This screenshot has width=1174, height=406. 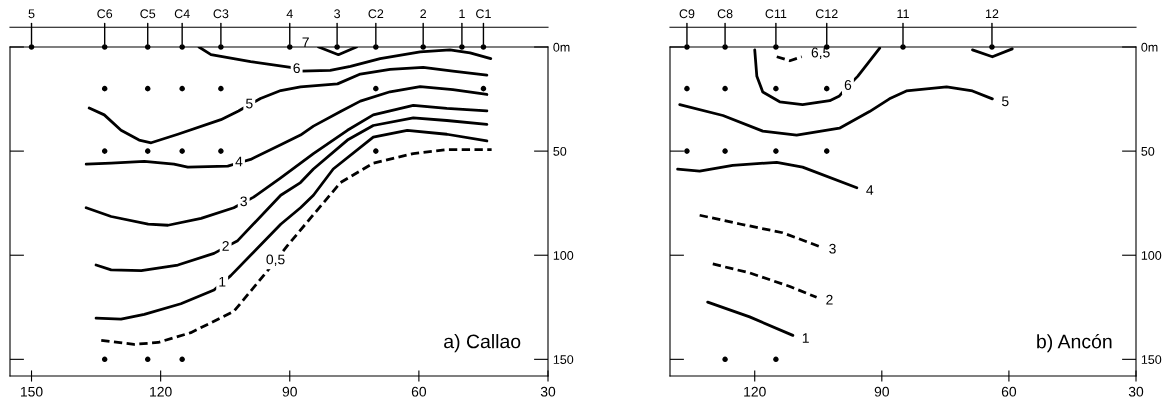 What do you see at coordinates (1074, 343) in the screenshot?
I see `text: b) Ancón` at bounding box center [1074, 343].